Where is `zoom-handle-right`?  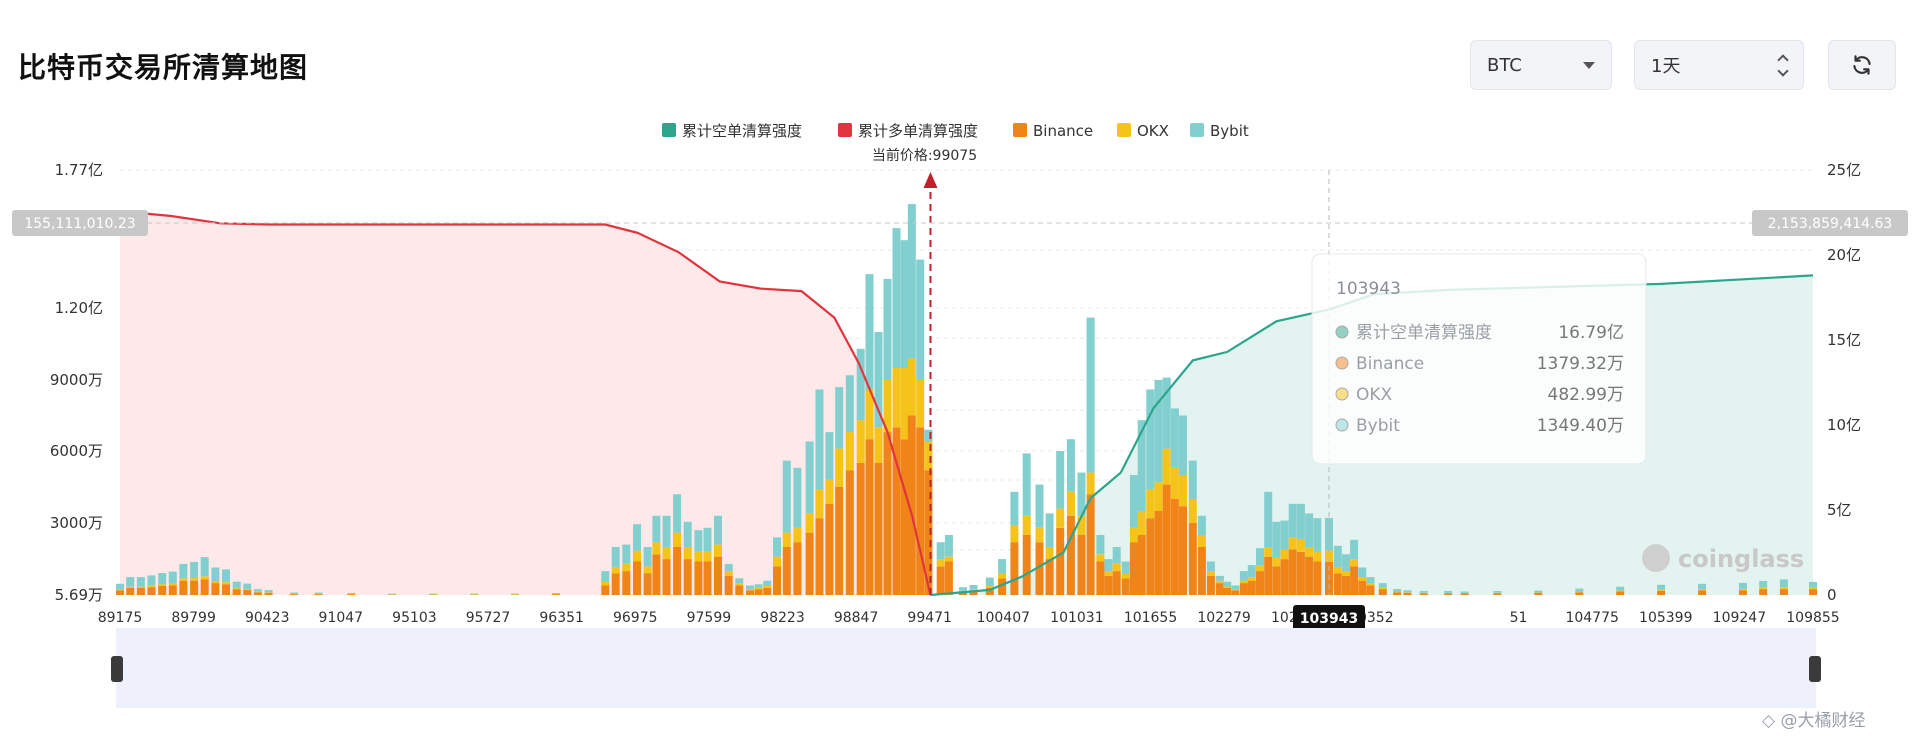 zoom-handle-right is located at coordinates (1815, 669).